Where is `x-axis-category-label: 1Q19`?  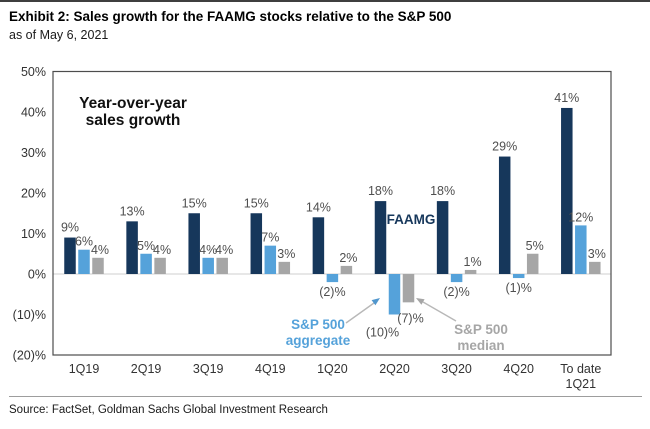
x-axis-category-label: 1Q19 is located at coordinates (84, 369).